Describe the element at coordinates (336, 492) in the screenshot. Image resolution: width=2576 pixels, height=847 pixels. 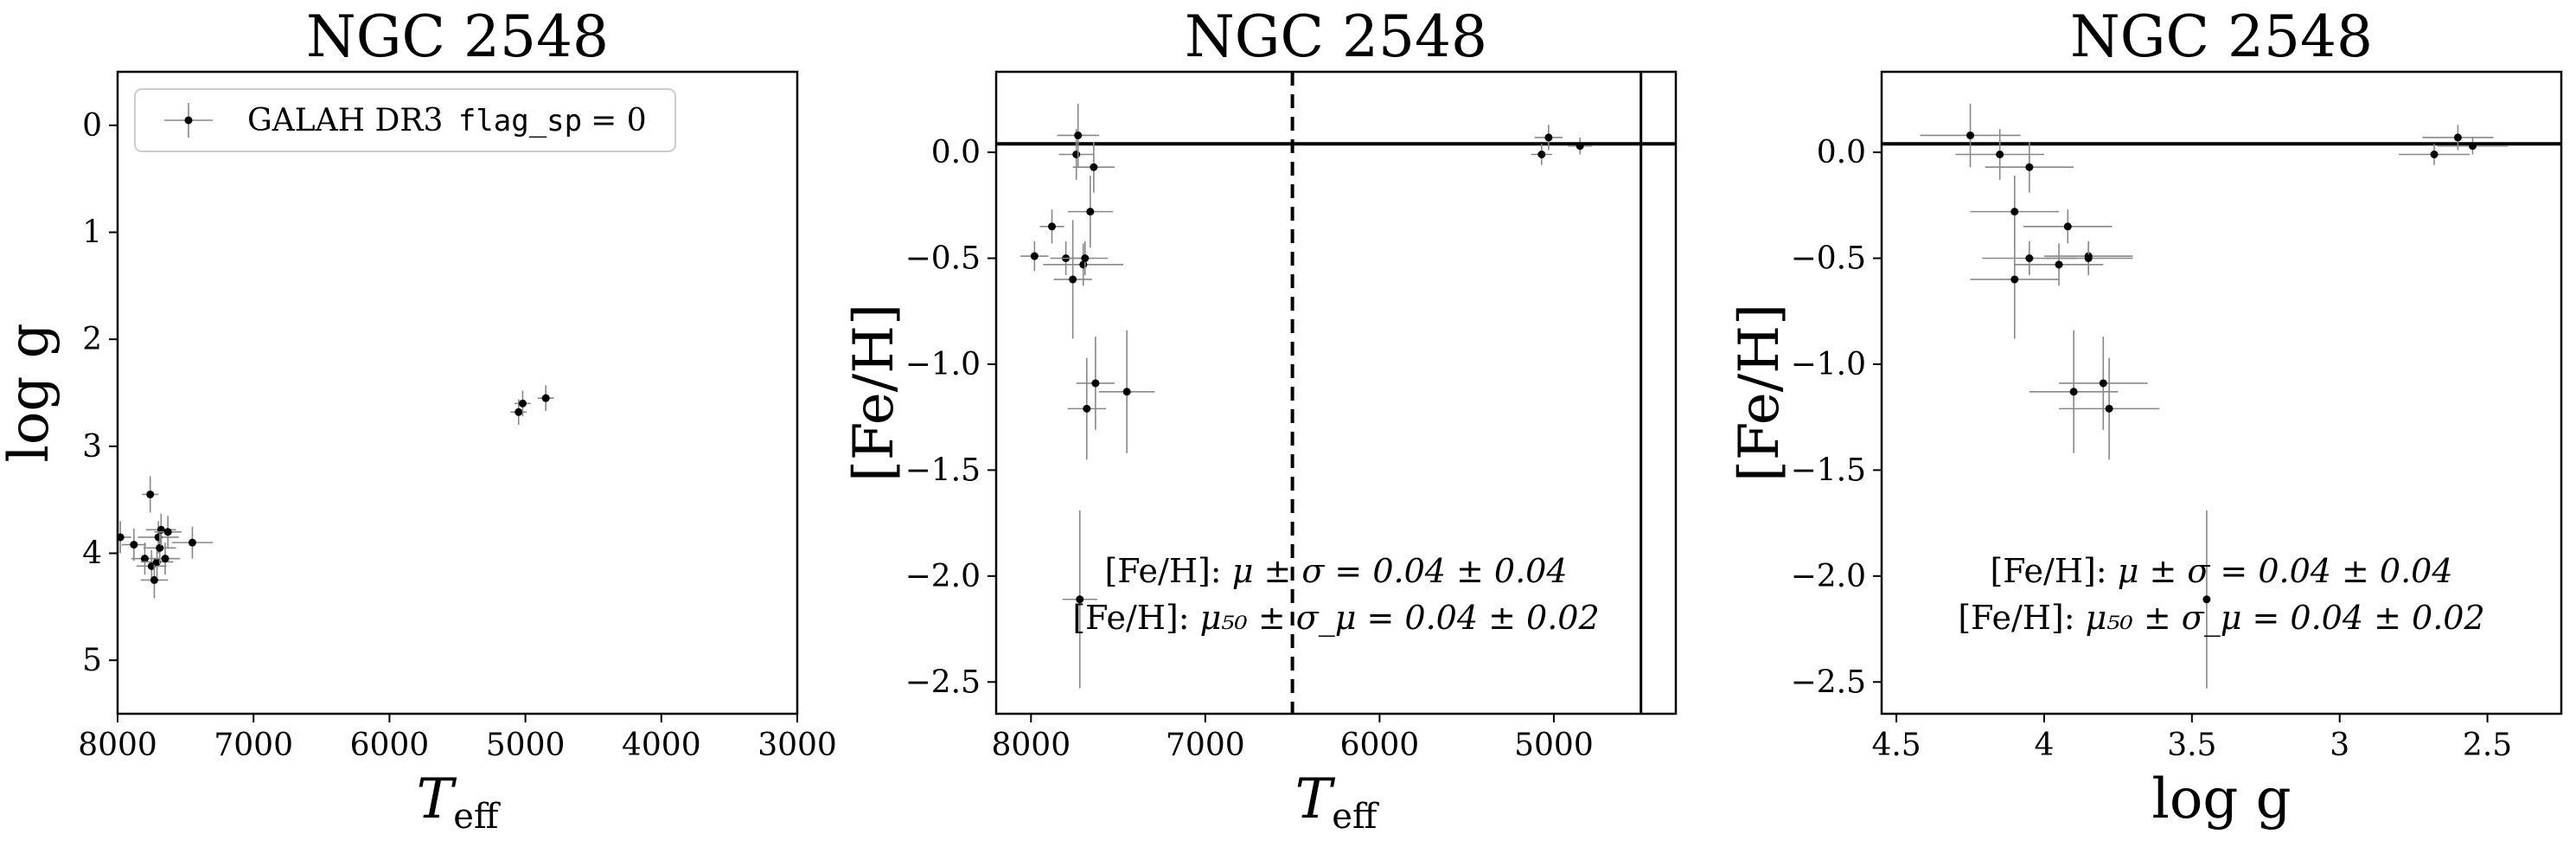
I see `plot-area` at that location.